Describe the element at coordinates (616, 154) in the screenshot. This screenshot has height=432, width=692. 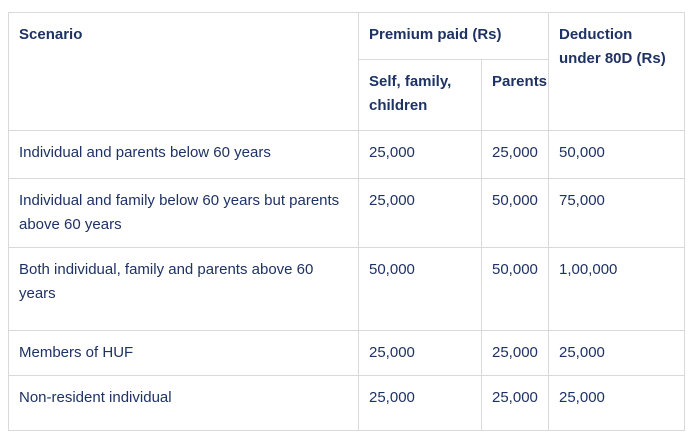
I see `cell-deduction: 50,000` at that location.